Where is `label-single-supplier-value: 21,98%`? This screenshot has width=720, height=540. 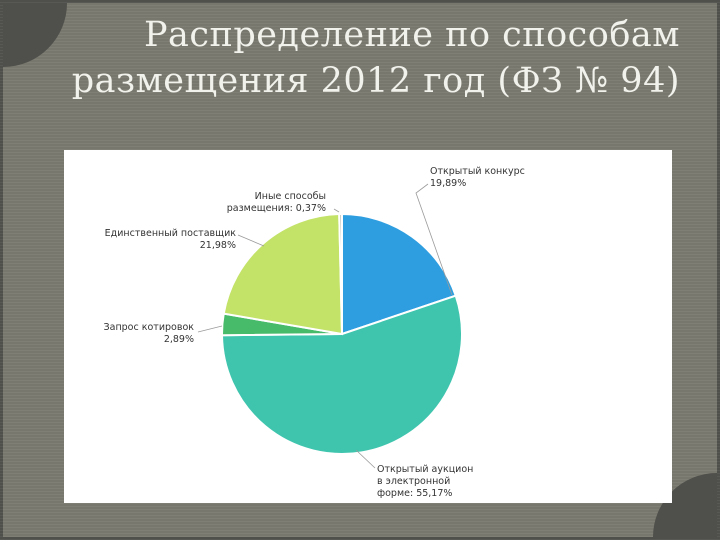
label-single-supplier-value: 21,98% is located at coordinates (218, 245).